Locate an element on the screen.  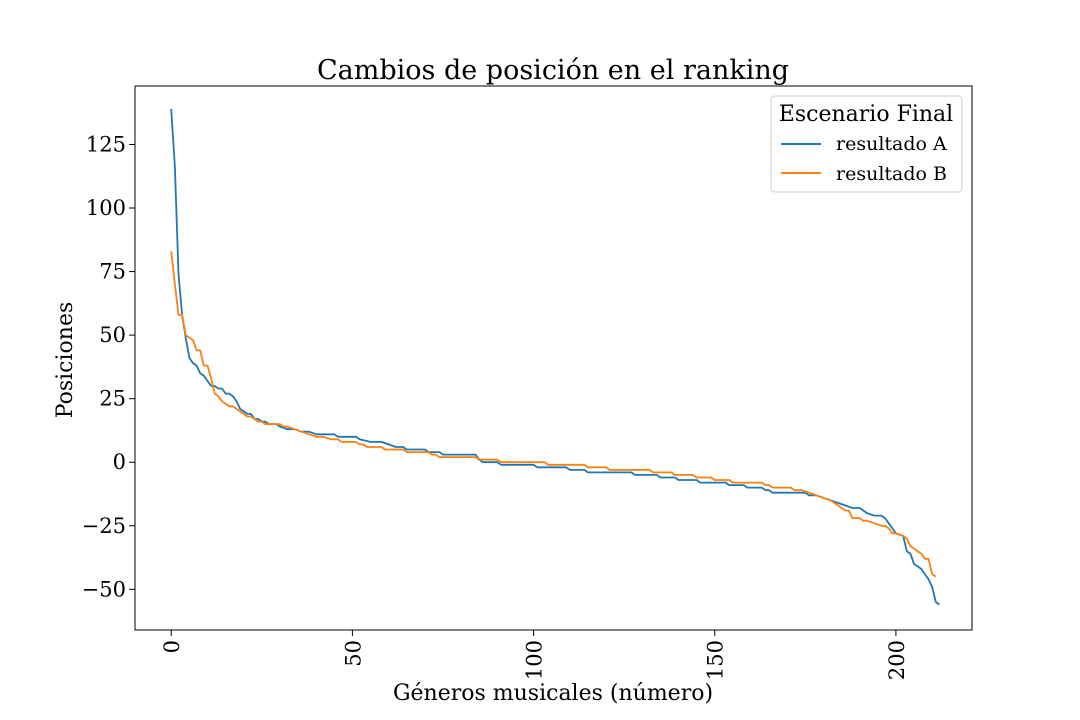
legend: Escenario Final resultado A resultado B is located at coordinates (866, 144).